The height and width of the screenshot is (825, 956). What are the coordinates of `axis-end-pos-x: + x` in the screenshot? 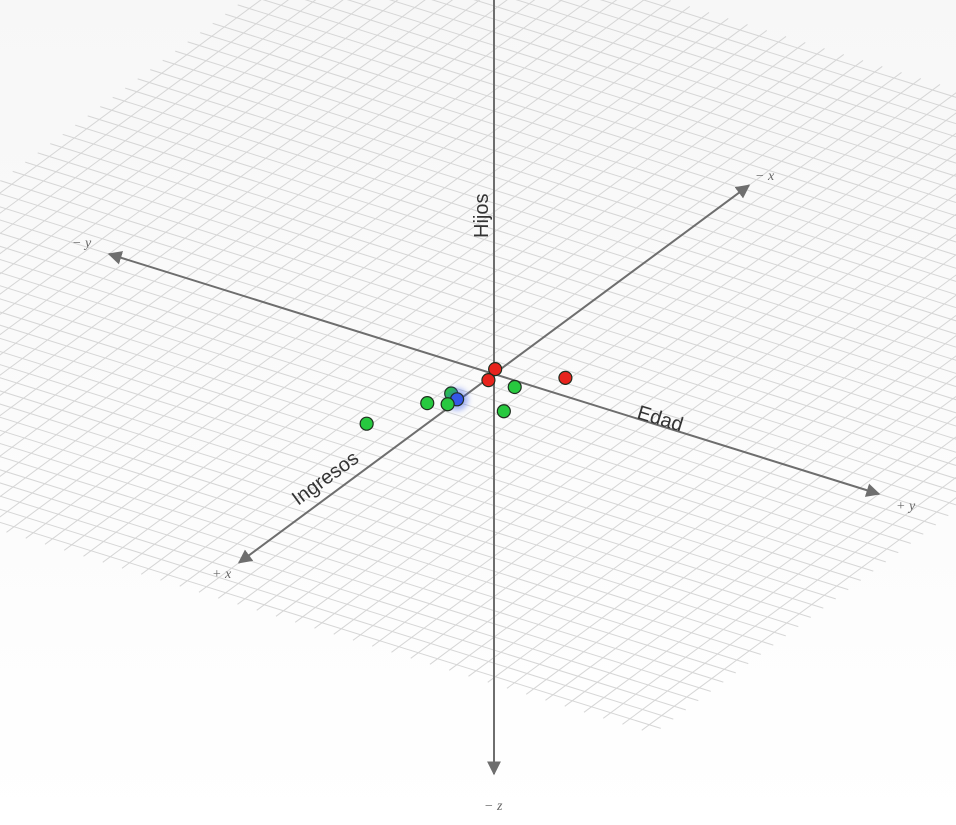 It's located at (222, 574).